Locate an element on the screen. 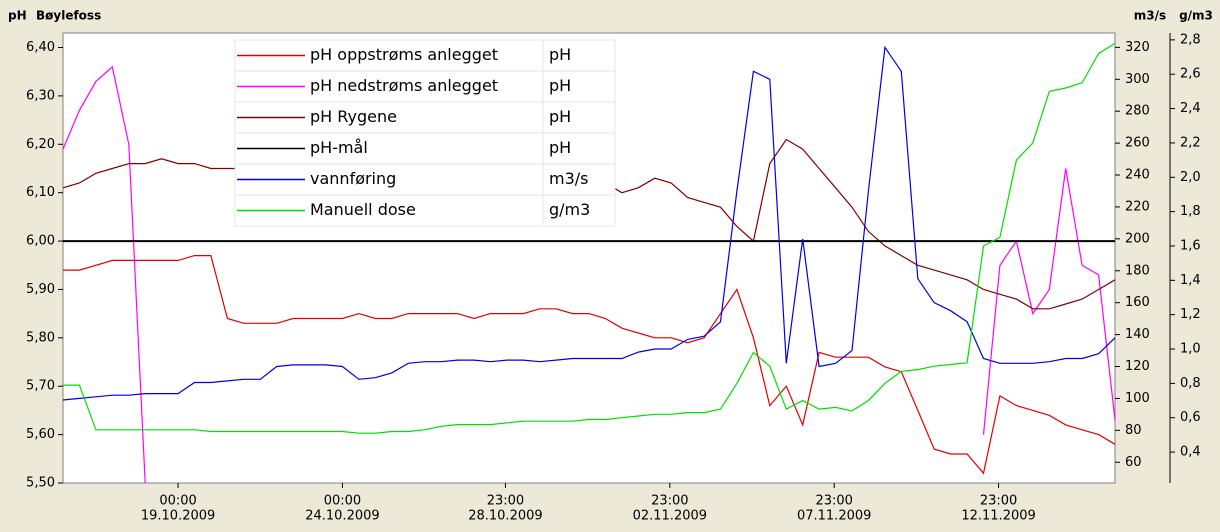 The height and width of the screenshot is (532, 1220). legend-label: Manuell dose is located at coordinates (363, 209).